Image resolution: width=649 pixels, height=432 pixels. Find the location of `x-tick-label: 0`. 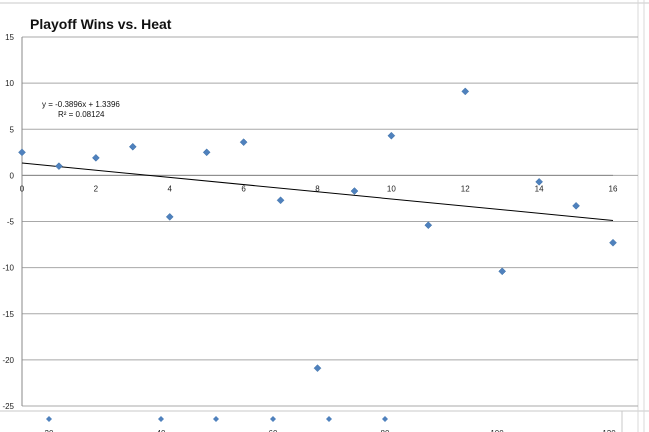

x-tick-label: 0 is located at coordinates (22, 188).